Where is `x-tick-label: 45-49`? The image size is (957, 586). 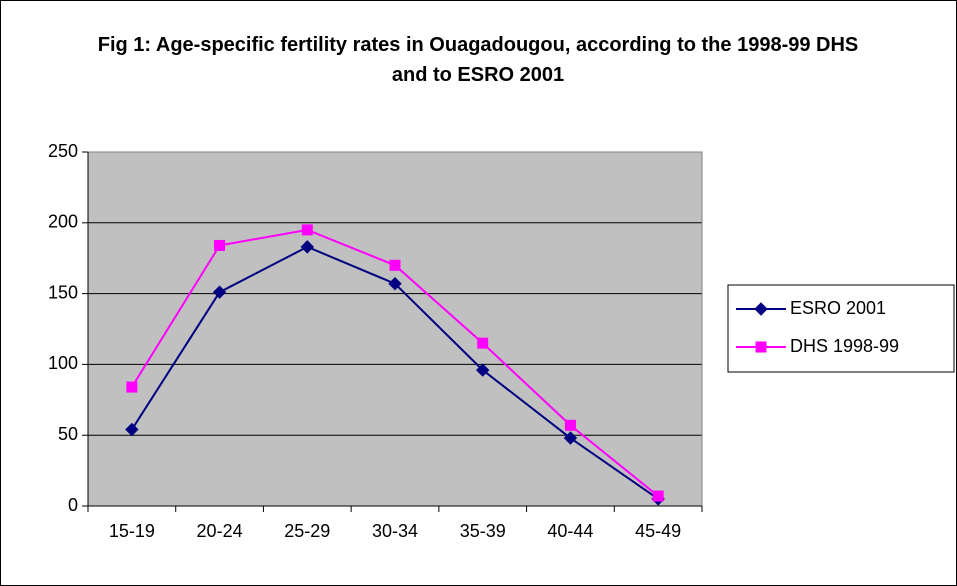
x-tick-label: 45-49 is located at coordinates (658, 531).